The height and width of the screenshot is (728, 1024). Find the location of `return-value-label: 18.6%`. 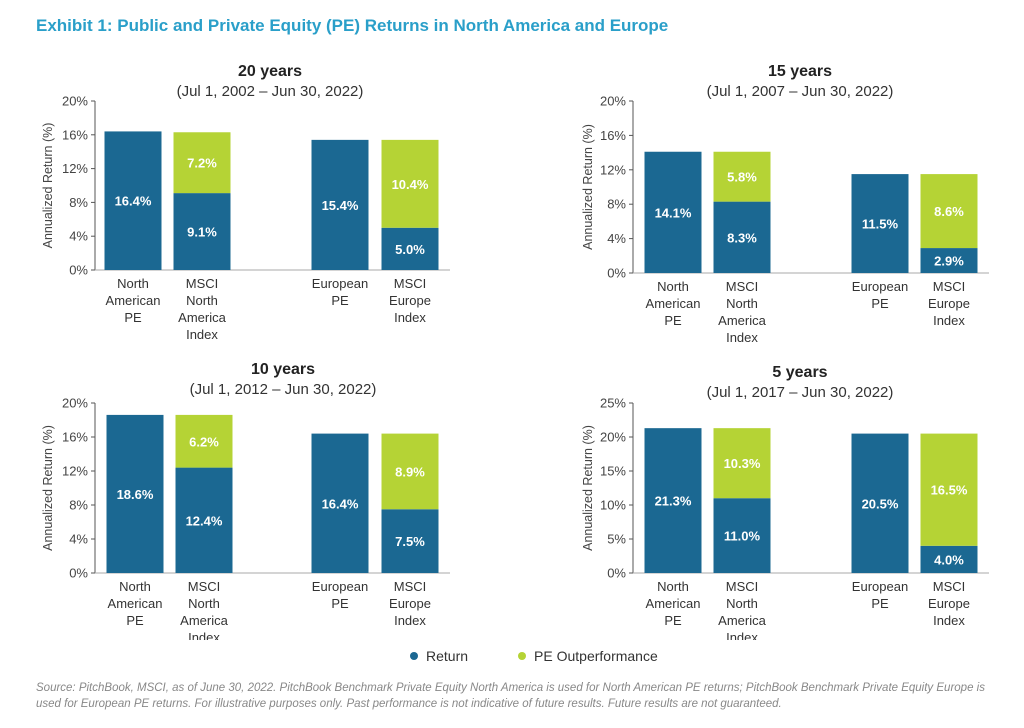

return-value-label: 18.6% is located at coordinates (135, 494).